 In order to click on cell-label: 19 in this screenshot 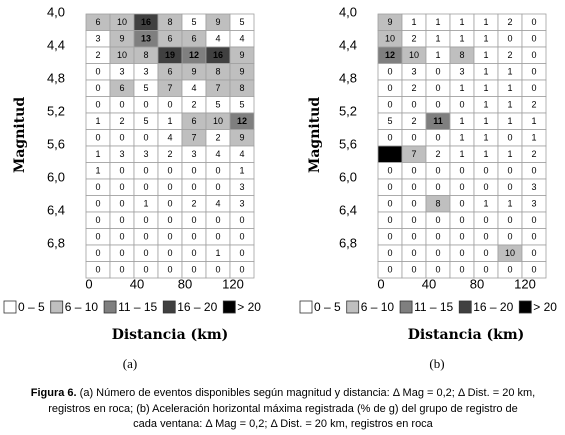, I will do `click(170, 55)`.